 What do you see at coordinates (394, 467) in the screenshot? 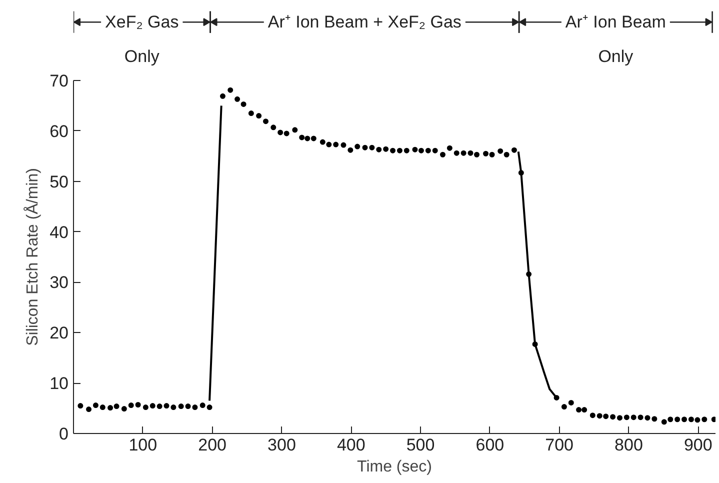
I see `x-axis-title: Time (sec)` at bounding box center [394, 467].